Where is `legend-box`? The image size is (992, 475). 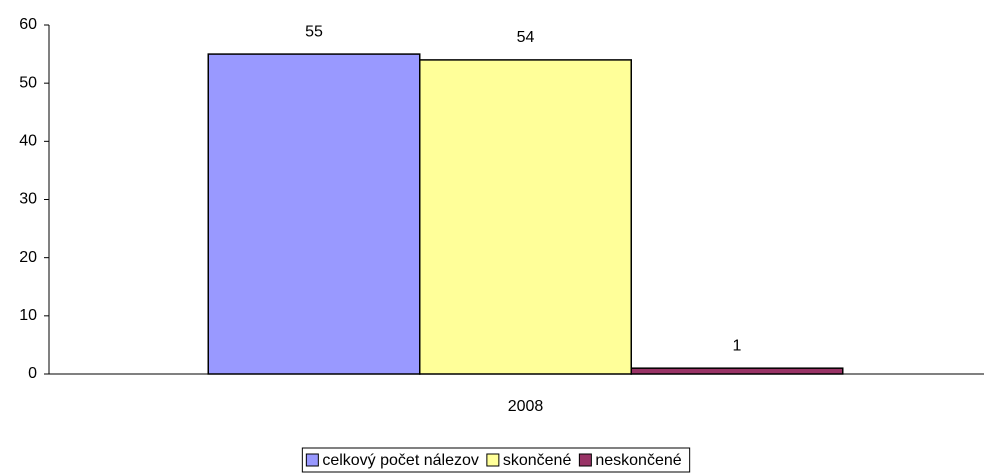
legend-box is located at coordinates (496, 460).